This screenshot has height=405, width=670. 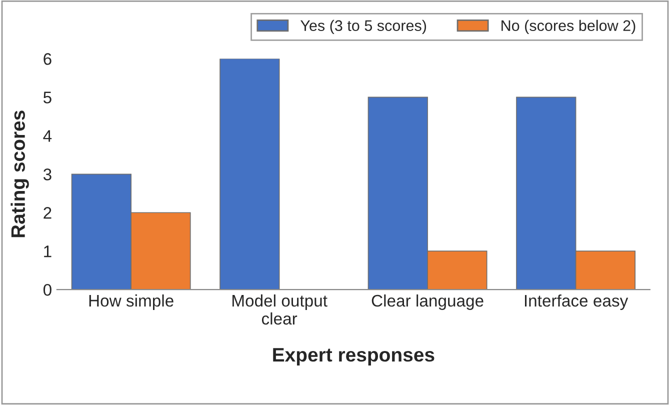 I want to click on legend-label: Yes (3 to 5 scores), so click(x=363, y=27).